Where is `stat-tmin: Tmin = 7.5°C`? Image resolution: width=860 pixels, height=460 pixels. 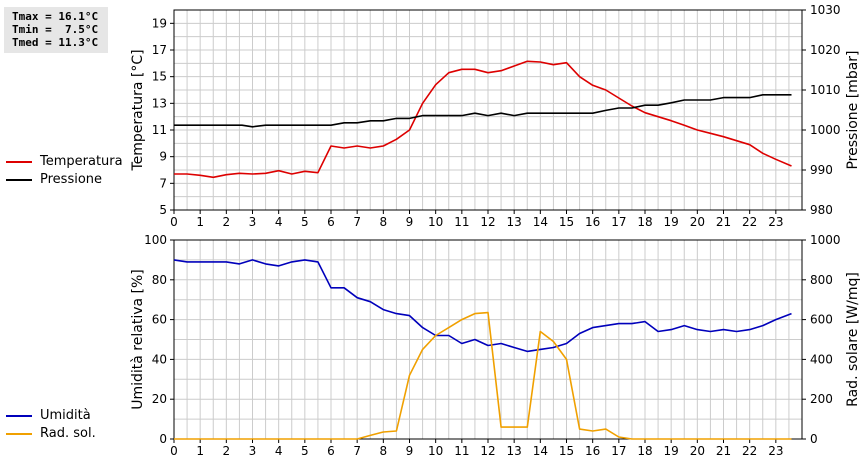 stat-tmin: Tmin = 7.5°C is located at coordinates (55, 29).